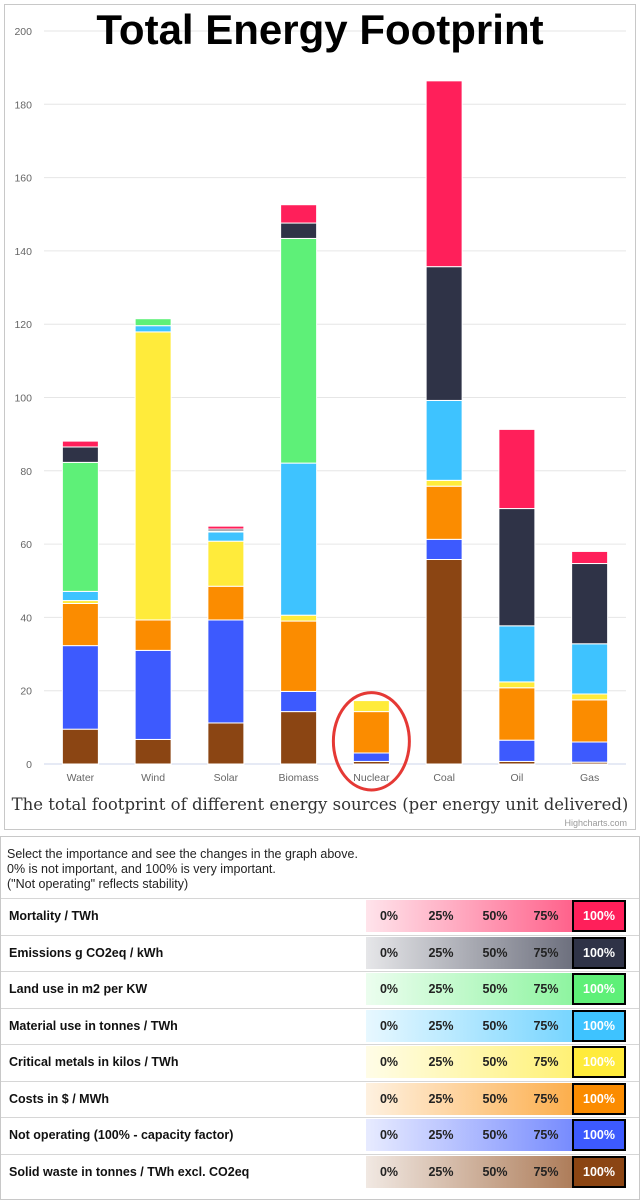  What do you see at coordinates (371, 778) in the screenshot?
I see `x-tick-label: Nuclear` at bounding box center [371, 778].